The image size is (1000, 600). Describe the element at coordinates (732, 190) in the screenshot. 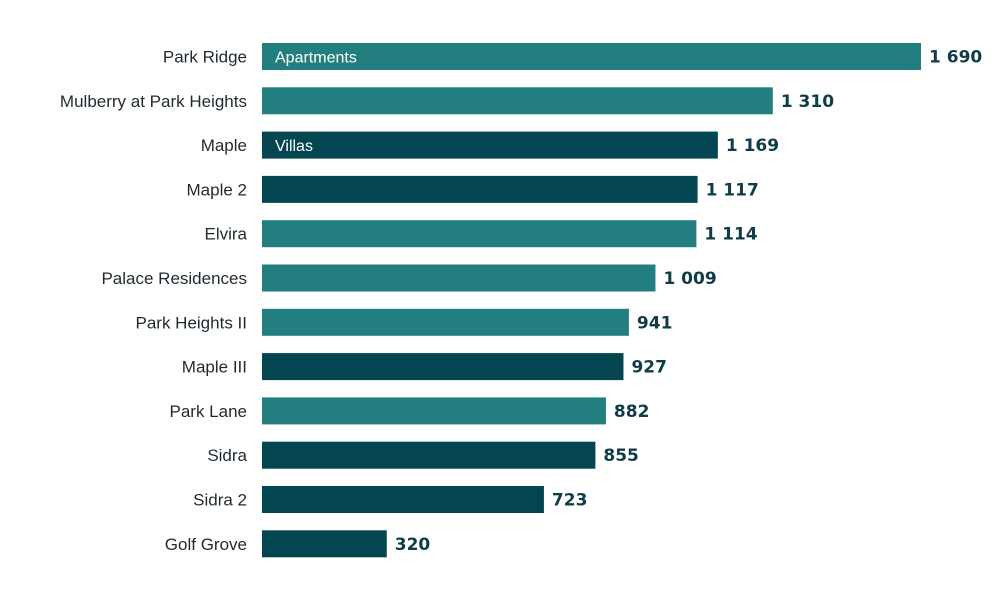

I see `value-label: 1 117` at that location.